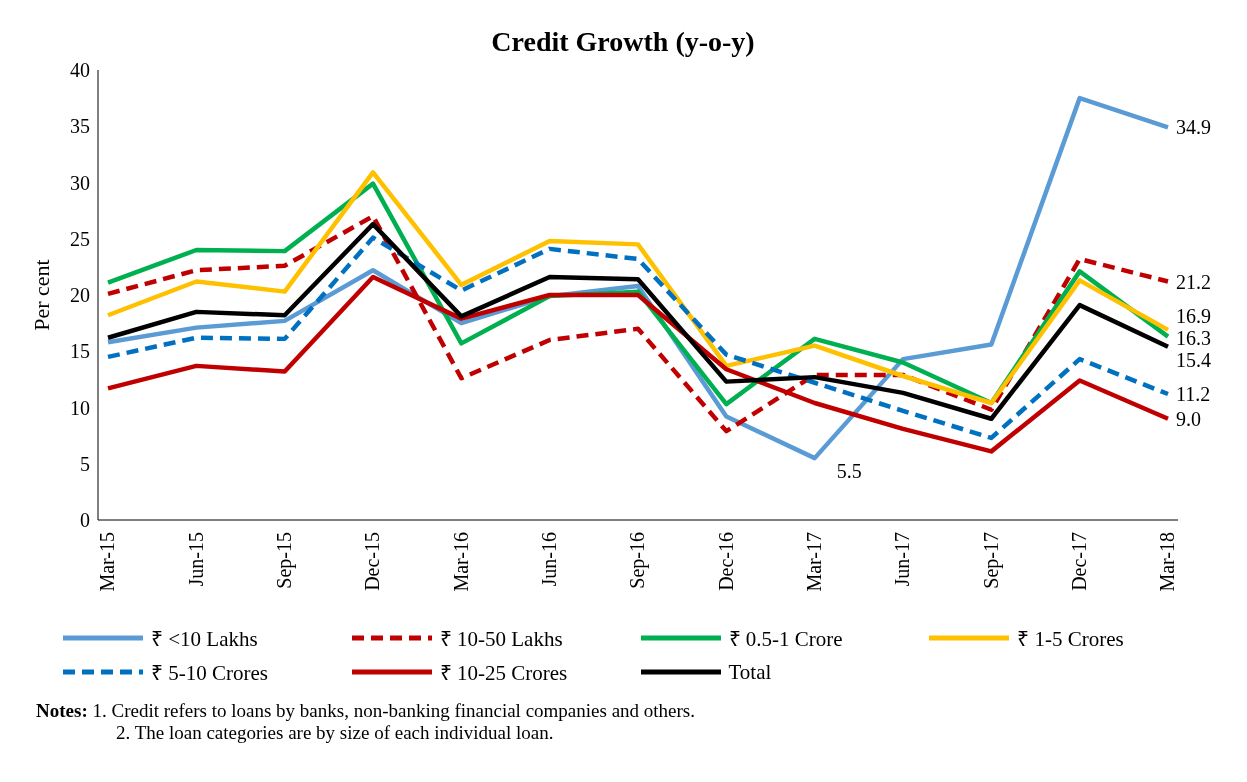 The width and height of the screenshot is (1247, 782). I want to click on x-tick-label: Mar-15, so click(107, 562).